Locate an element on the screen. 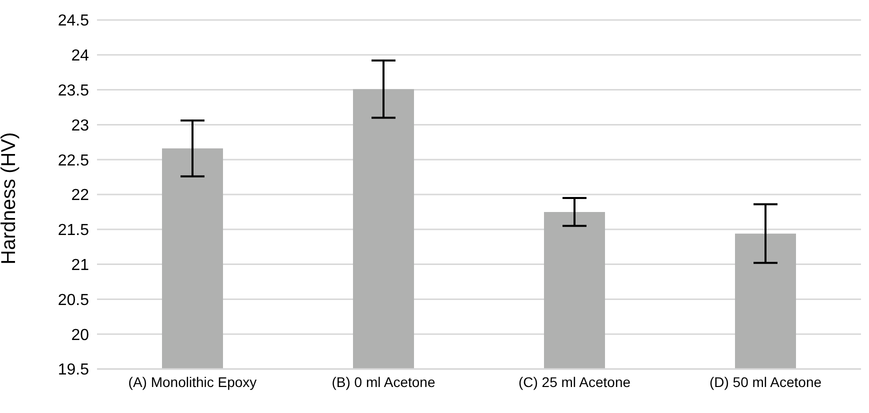  y-tick-label: 20 is located at coordinates (80, 335).